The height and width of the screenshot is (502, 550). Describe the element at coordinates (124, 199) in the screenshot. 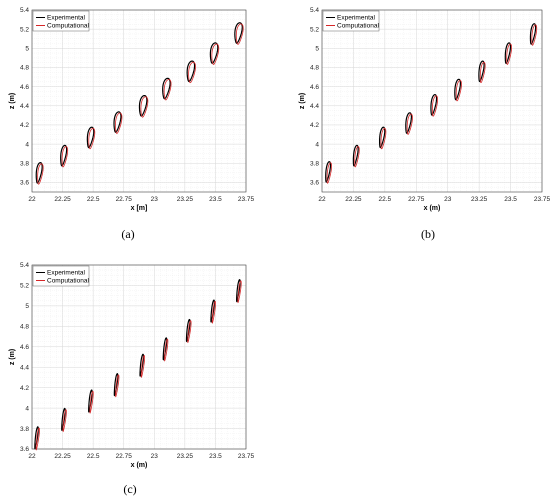

I see `x-tick-label: 22.75` at that location.